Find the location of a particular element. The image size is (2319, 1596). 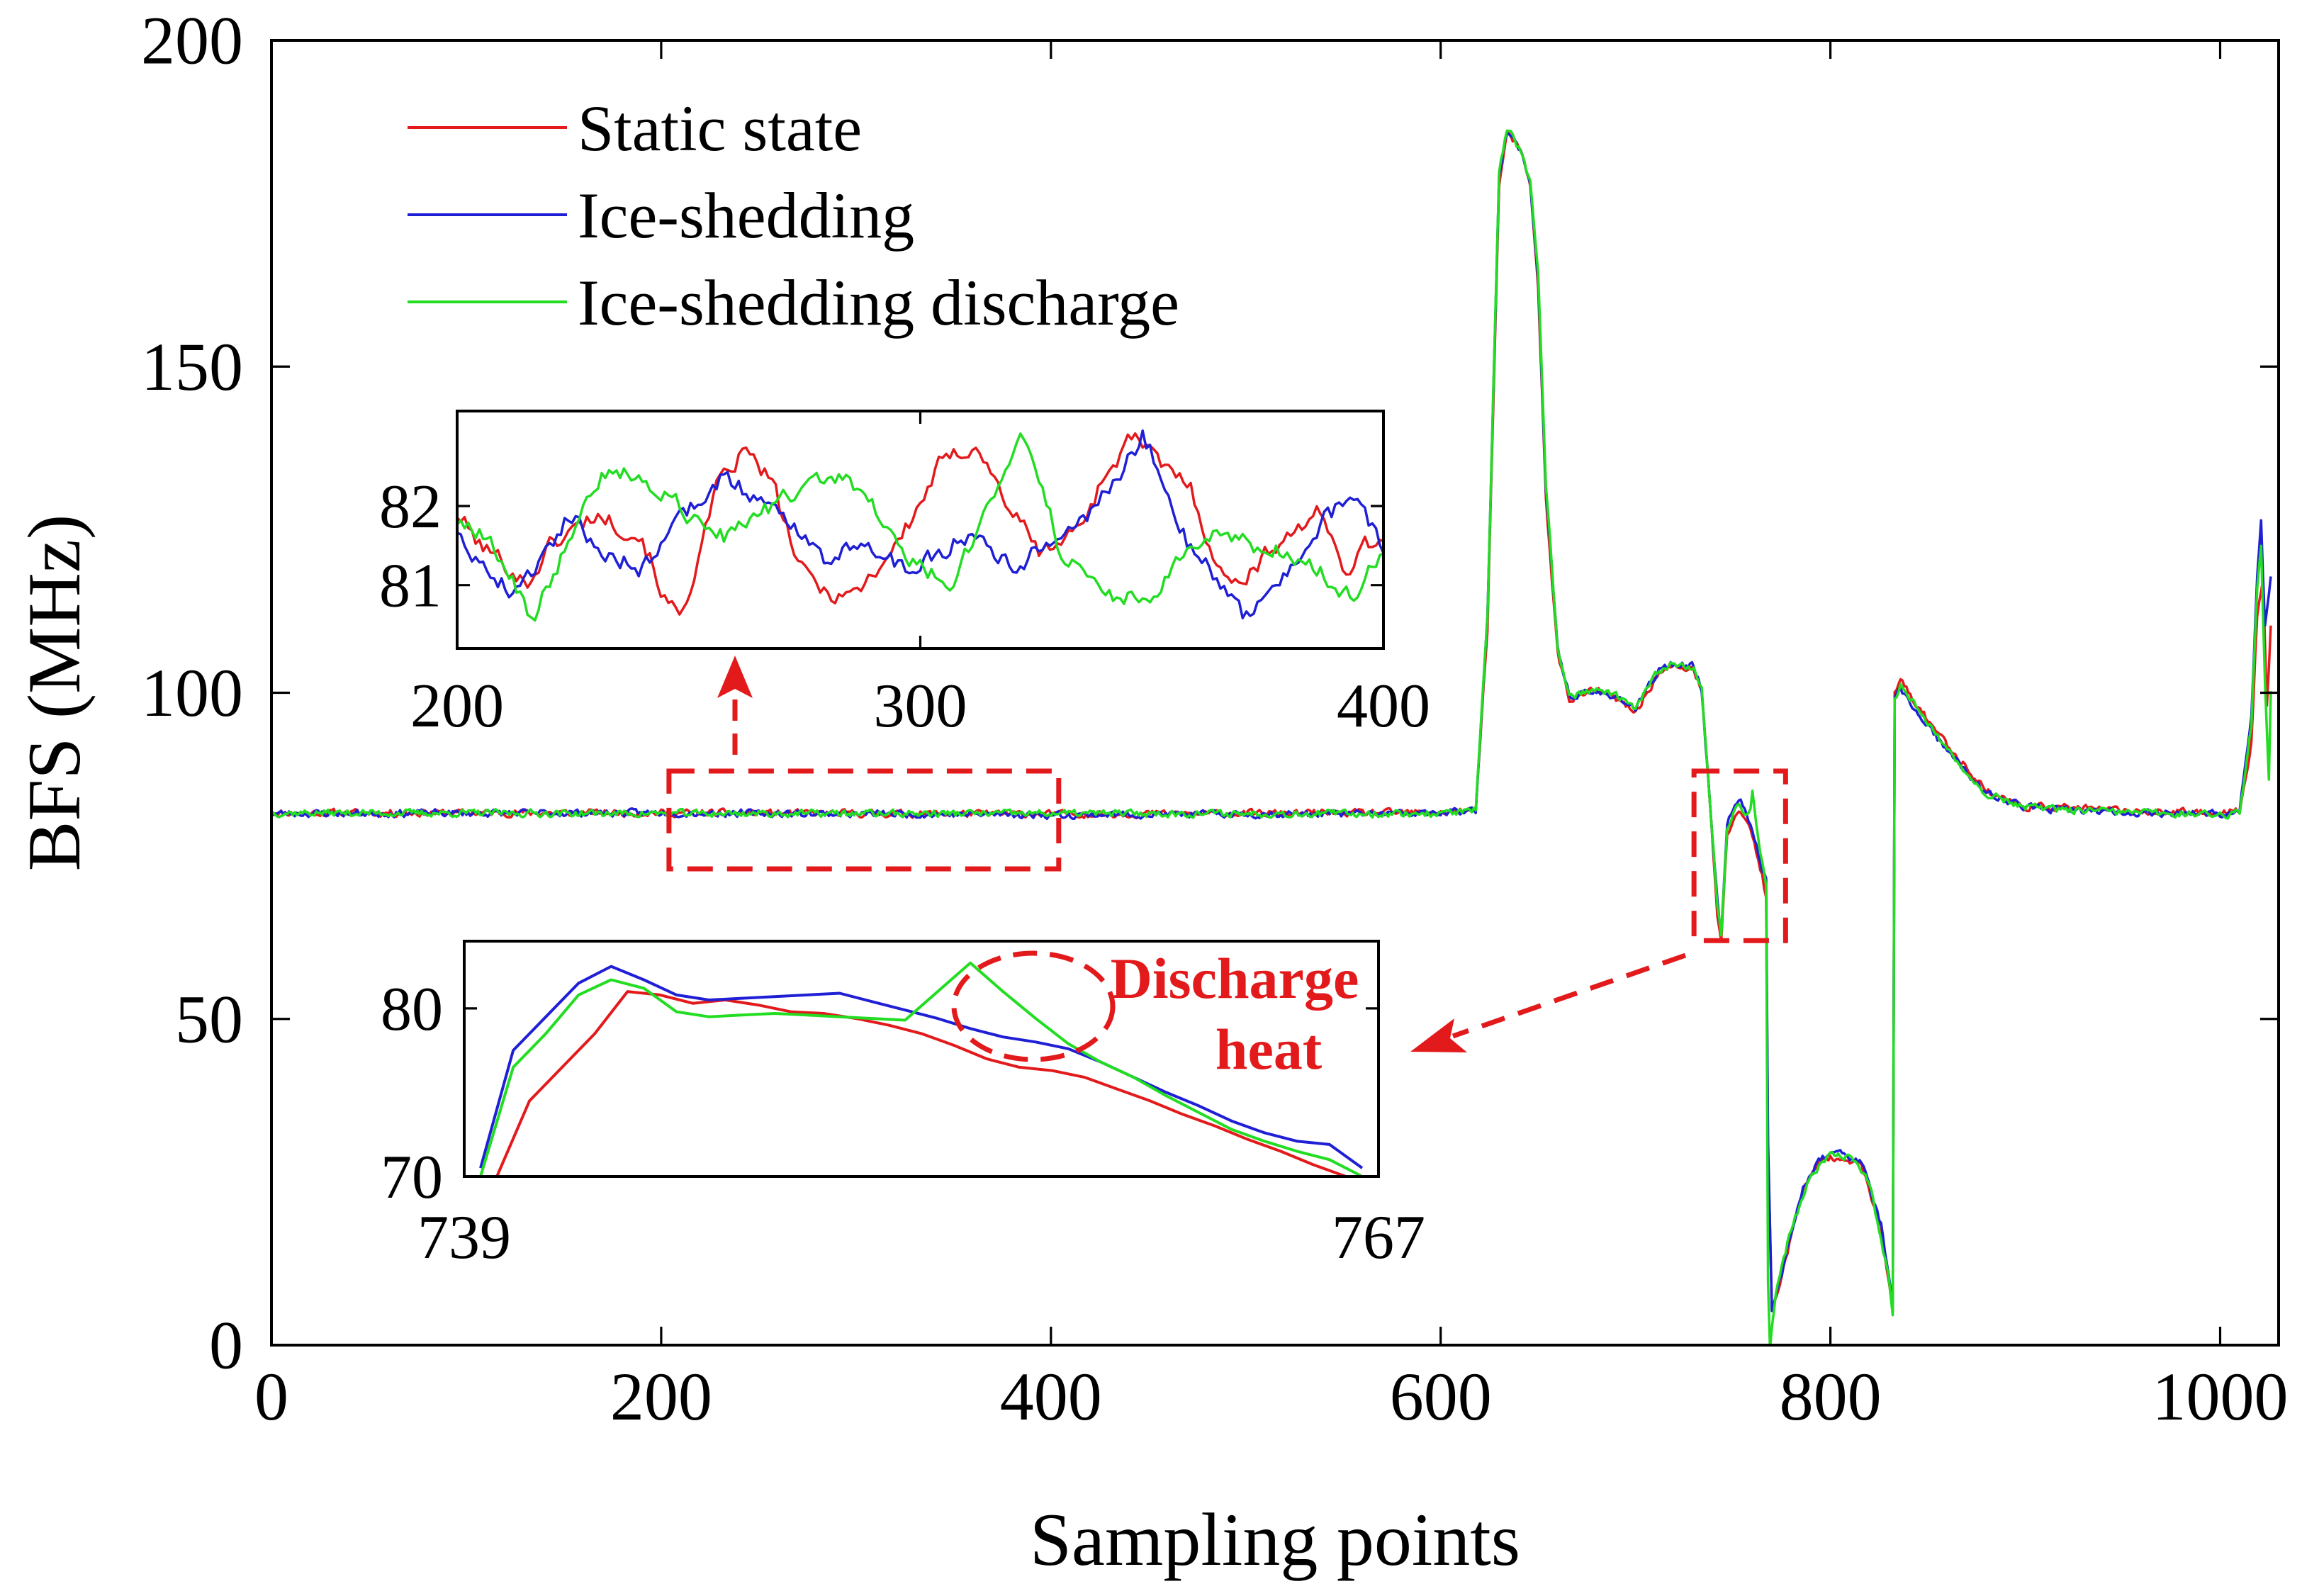

inset-bottom-ytick-label: 80 is located at coordinates (412, 1010).